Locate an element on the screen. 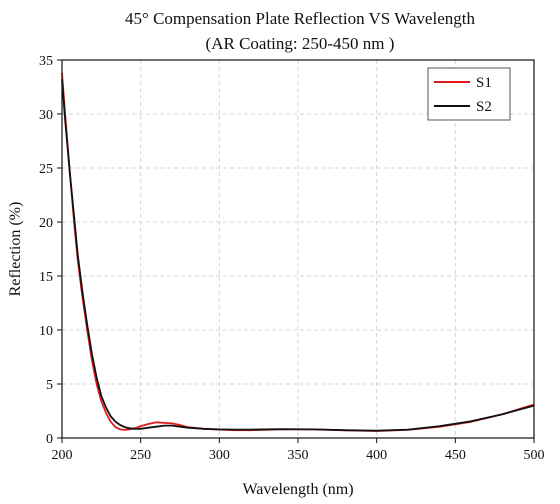 The image size is (560, 504). legend-box is located at coordinates (469, 94).